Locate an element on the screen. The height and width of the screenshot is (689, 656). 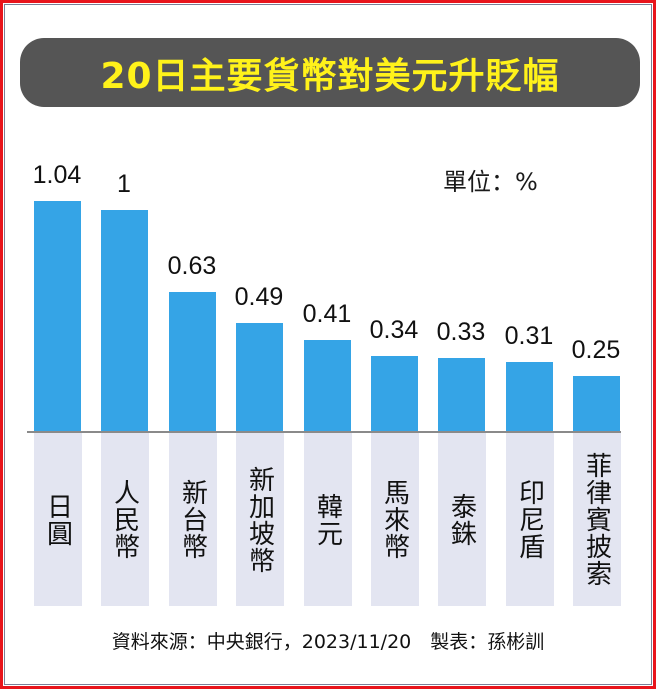
bar-value-label: 1.04 is located at coordinates (57, 175).